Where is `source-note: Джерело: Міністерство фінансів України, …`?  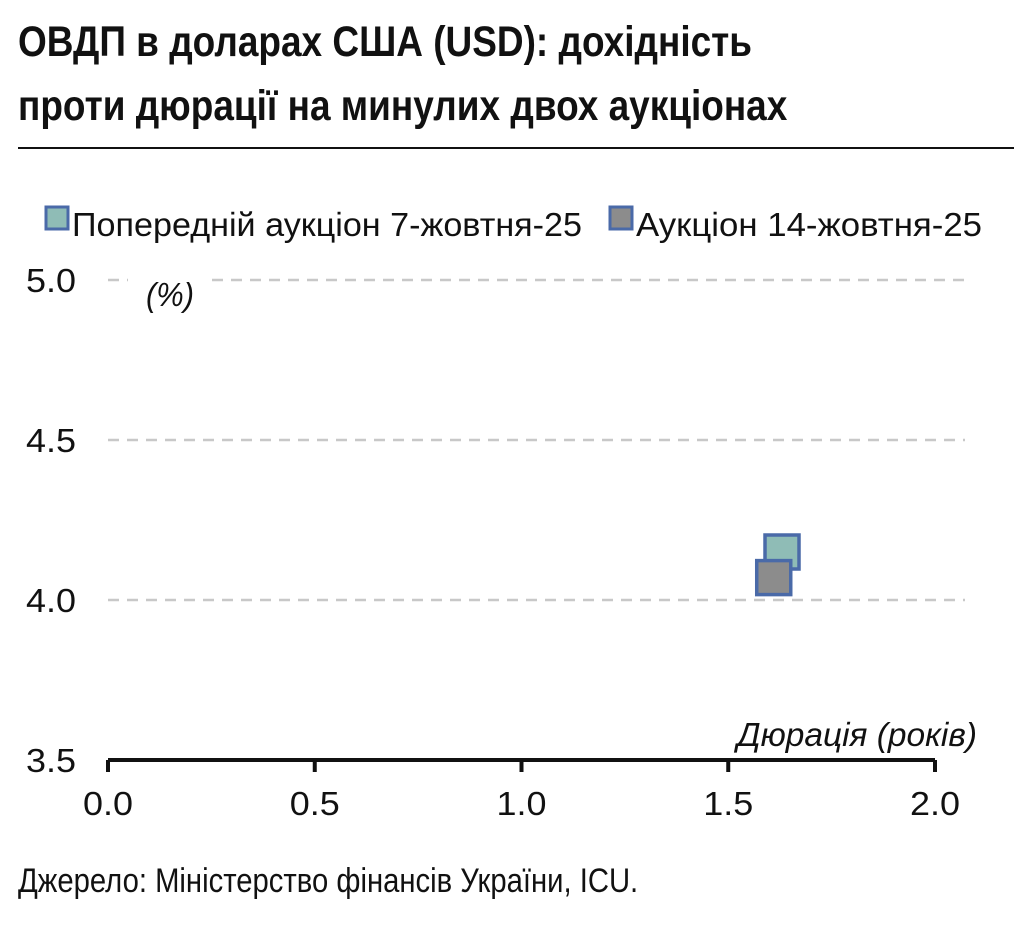
source-note: Джерело: Міністерство фінансів України, … is located at coordinates (328, 881).